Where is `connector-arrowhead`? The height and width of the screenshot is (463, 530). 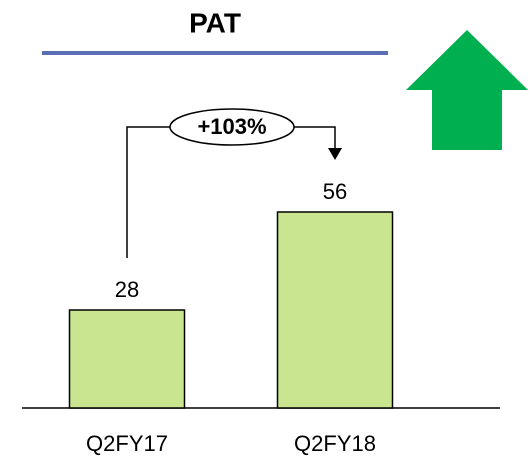 connector-arrowhead is located at coordinates (335, 154).